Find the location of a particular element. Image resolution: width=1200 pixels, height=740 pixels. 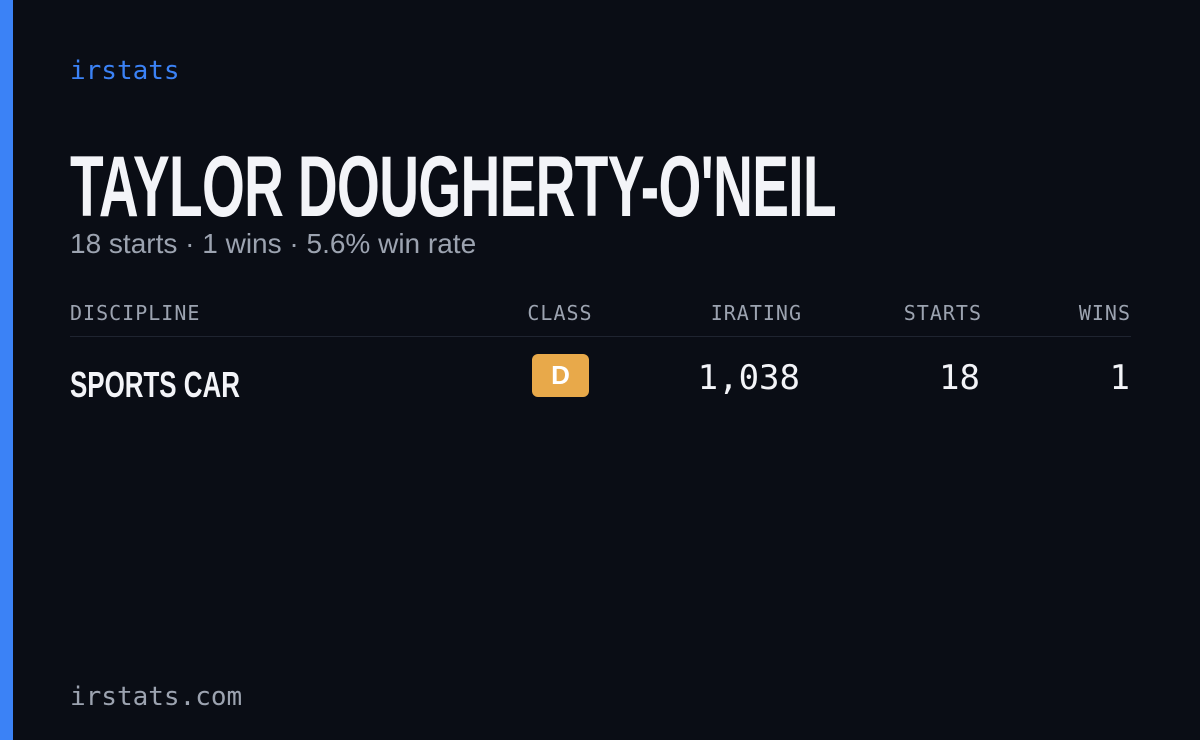

divider is located at coordinates (600, 336).